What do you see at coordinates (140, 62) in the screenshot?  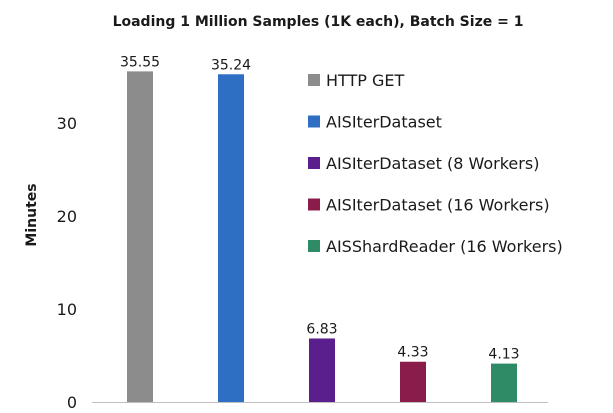 I see `bar-value-label: 35.55` at bounding box center [140, 62].